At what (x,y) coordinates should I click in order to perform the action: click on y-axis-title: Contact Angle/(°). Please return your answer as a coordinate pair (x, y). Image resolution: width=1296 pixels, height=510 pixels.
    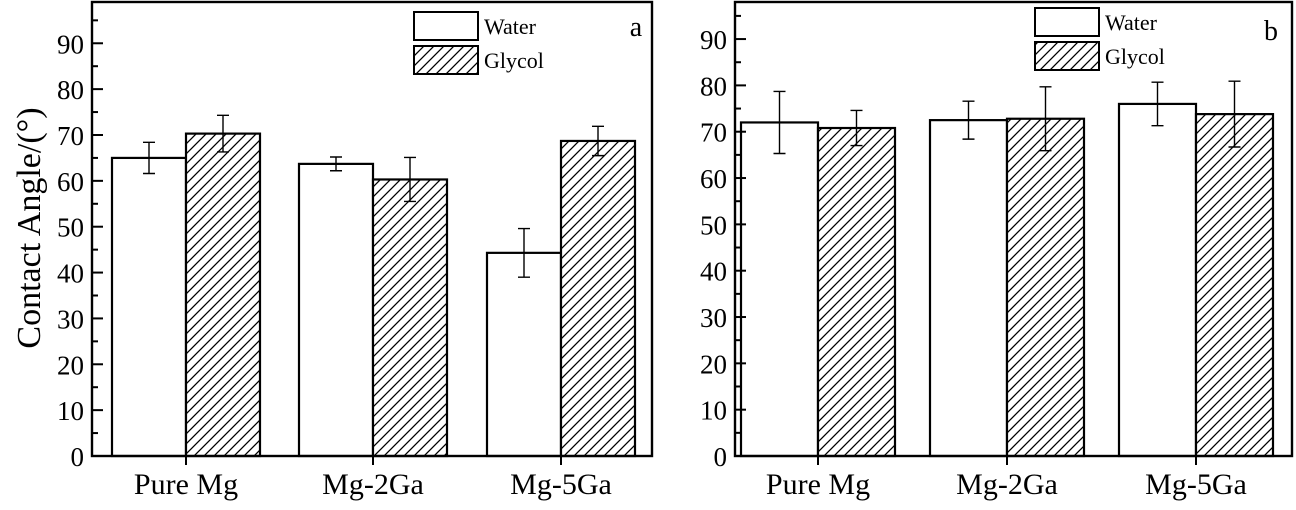
    Looking at the image, I should click on (29, 227).